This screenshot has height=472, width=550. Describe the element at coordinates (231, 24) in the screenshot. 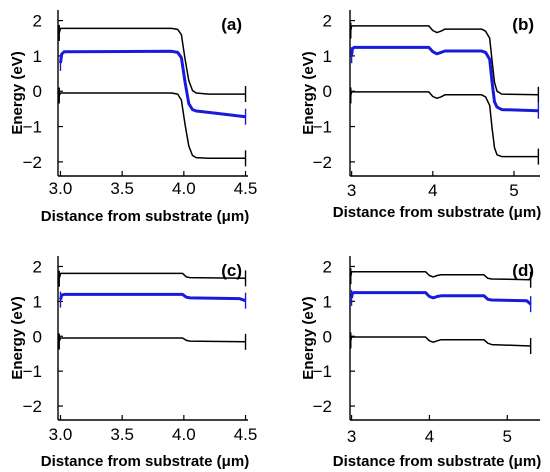

I see `panel-label: (a)` at that location.